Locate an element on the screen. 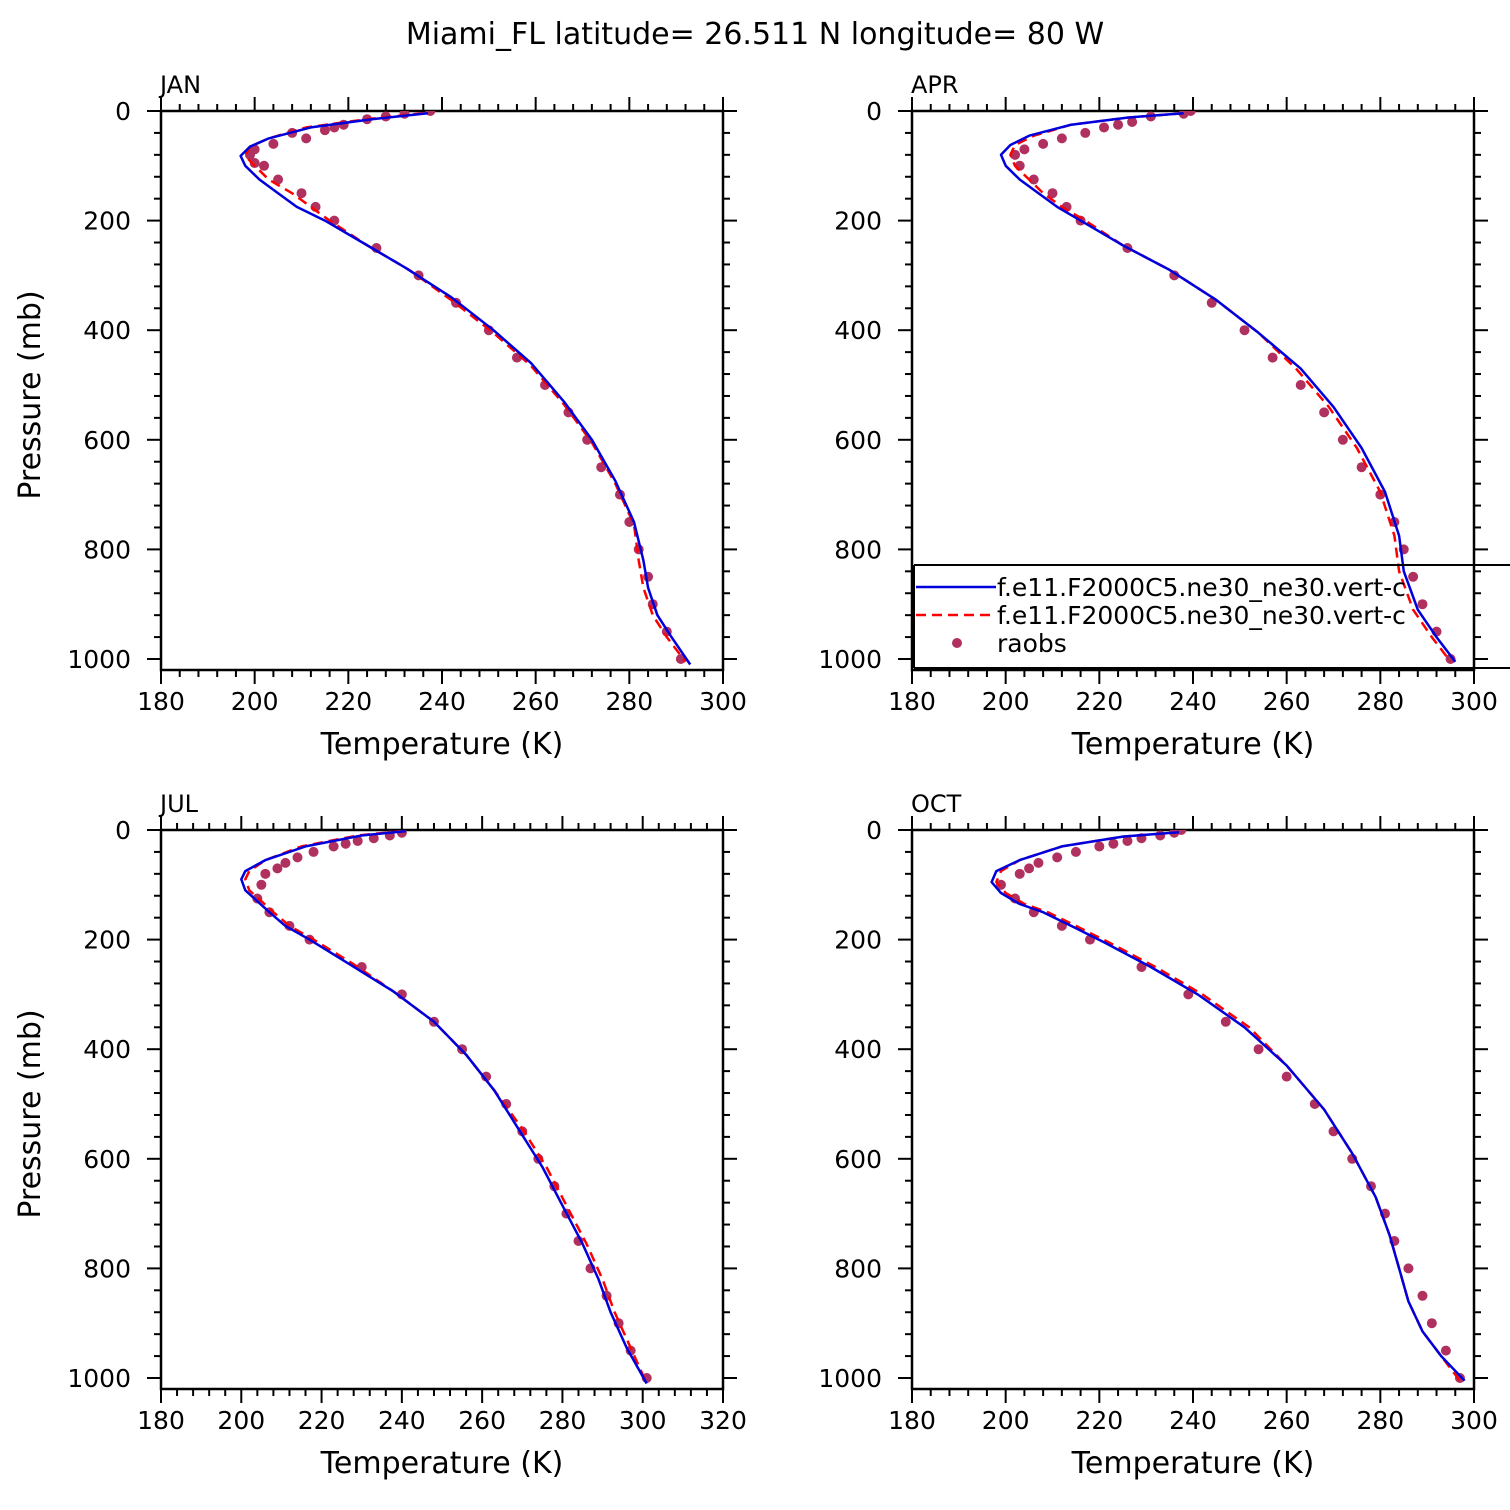 This screenshot has width=1510, height=1510. panel-label: JUL is located at coordinates (178, 804).